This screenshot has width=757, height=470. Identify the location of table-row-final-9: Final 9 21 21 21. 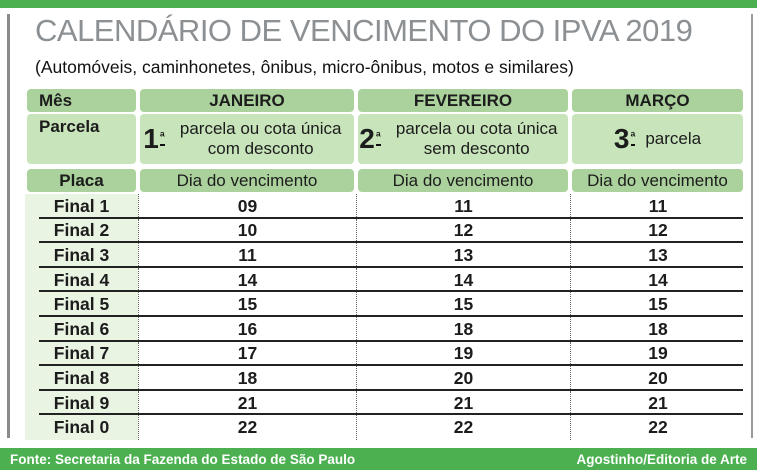
(385, 403).